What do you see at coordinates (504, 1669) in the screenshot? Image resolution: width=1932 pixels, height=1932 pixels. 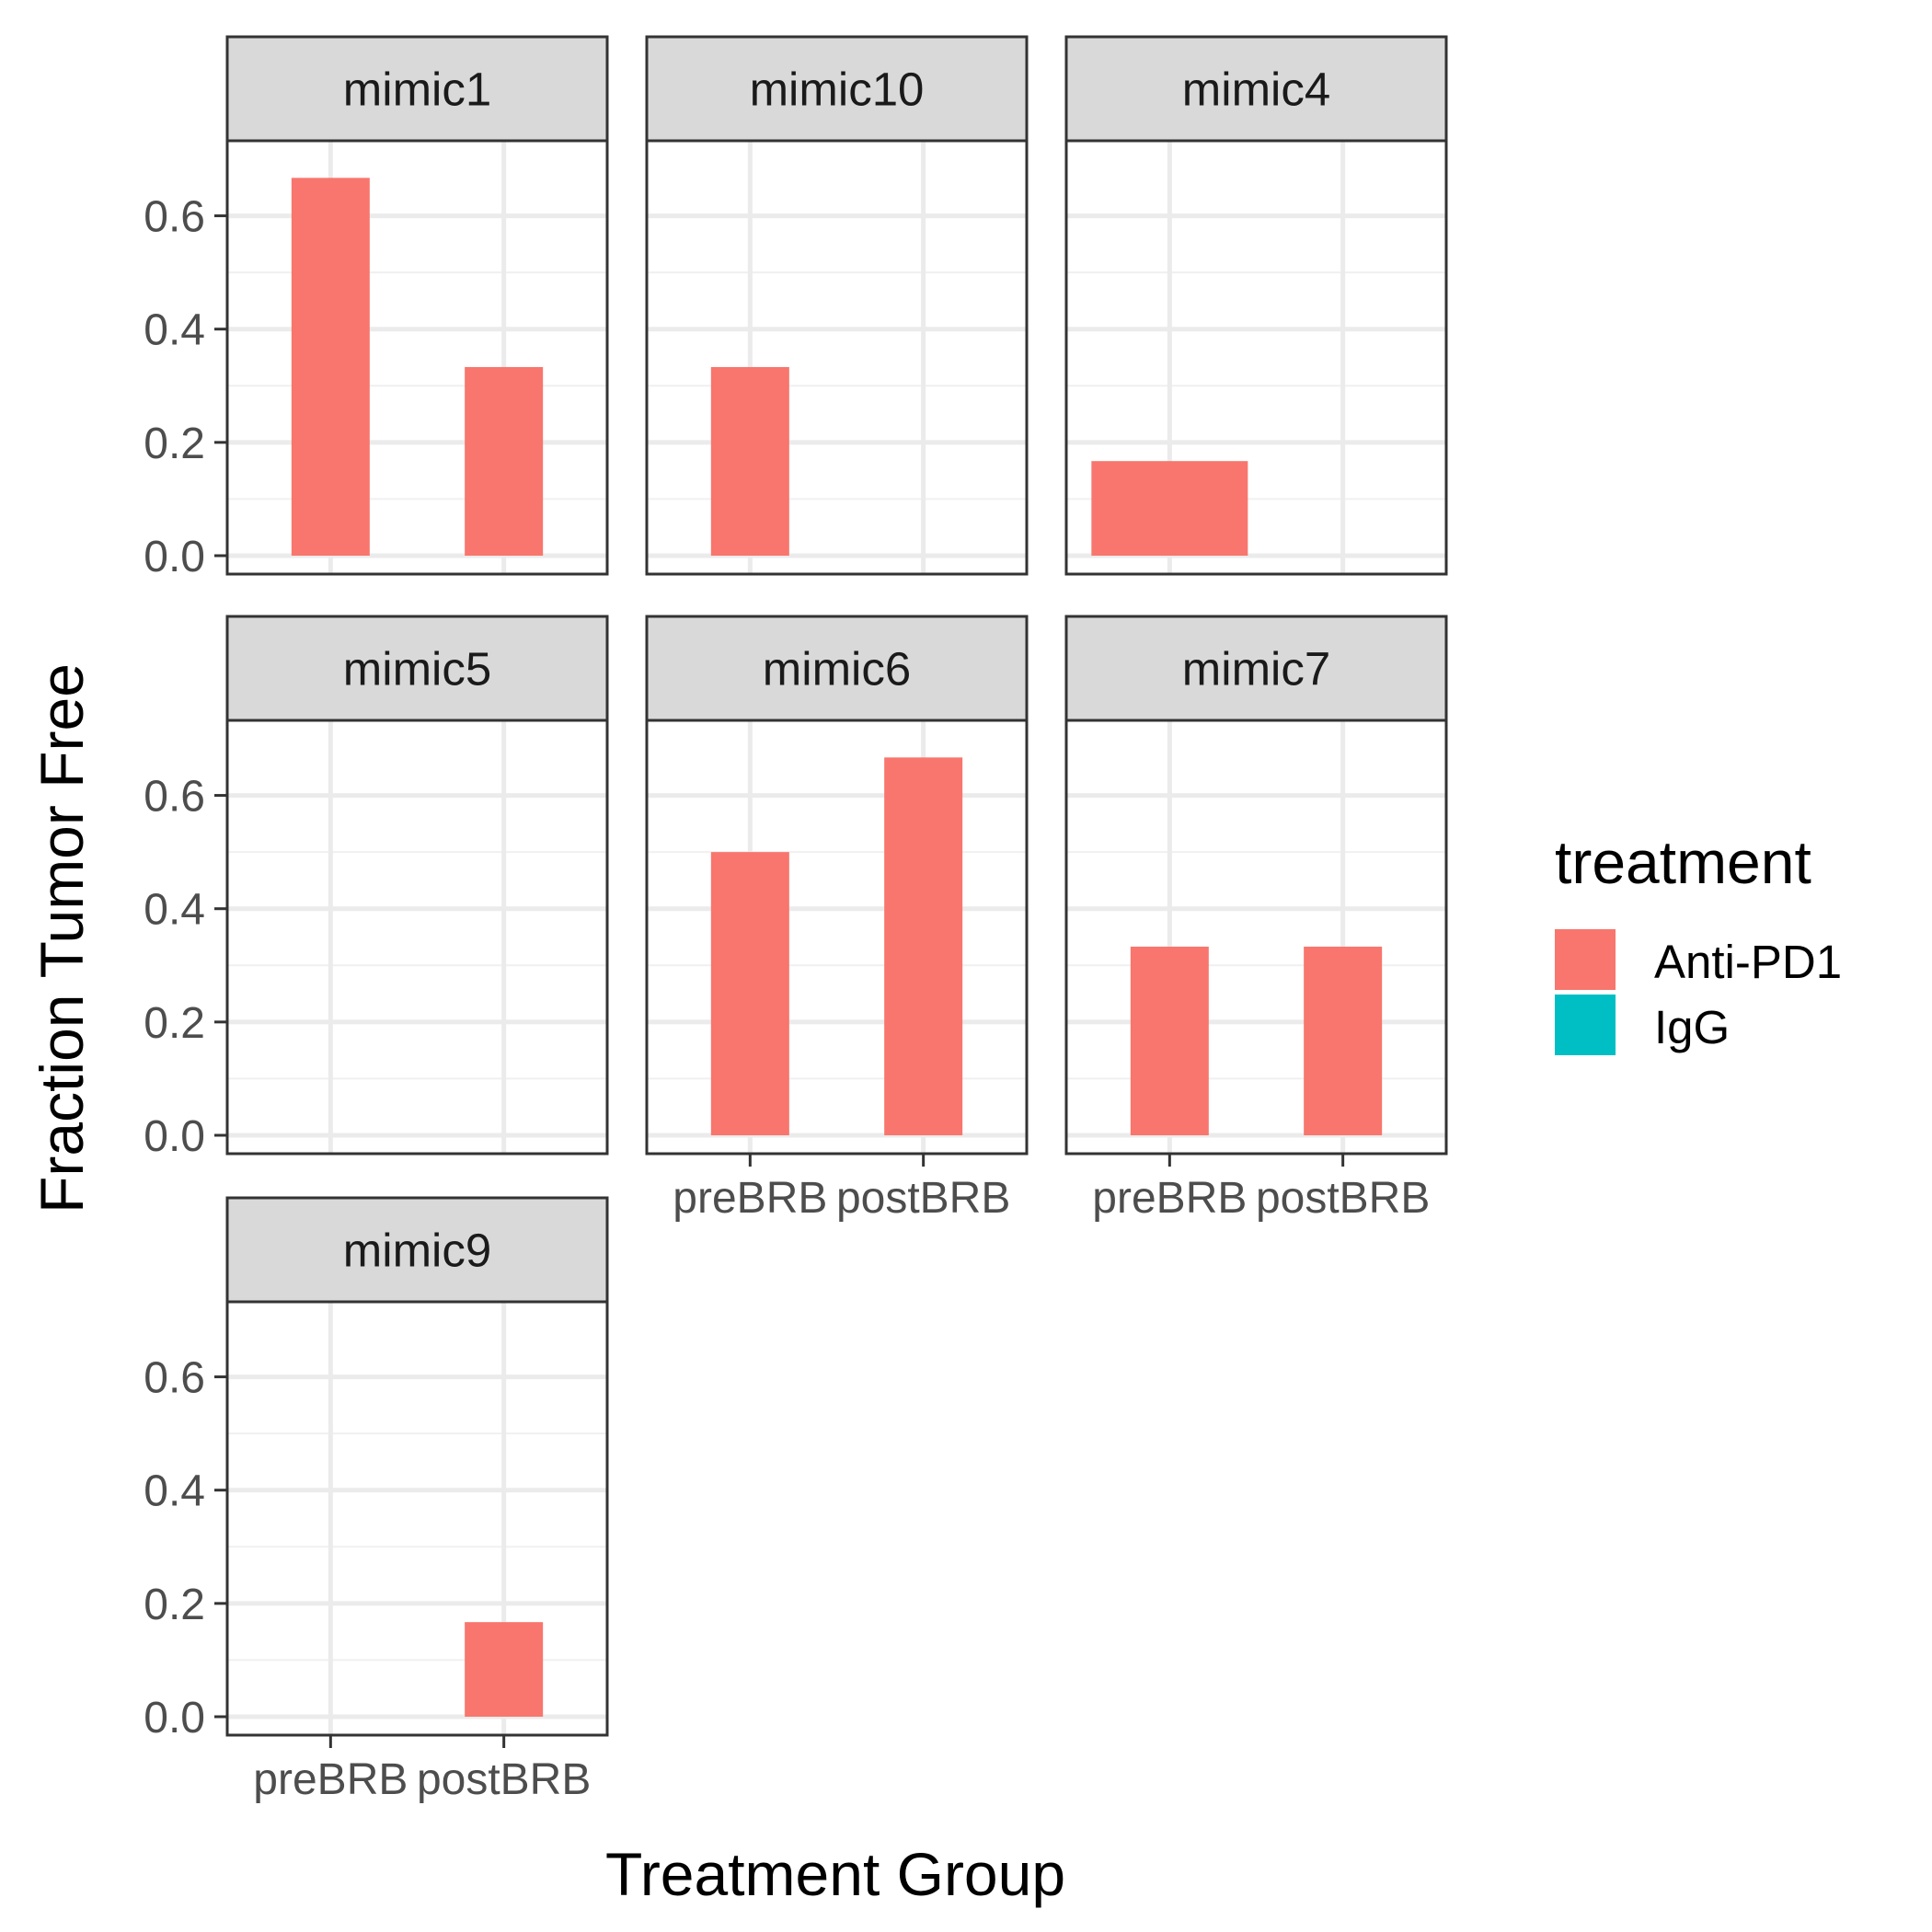 I see `bar-mimic9-postBRB` at bounding box center [504, 1669].